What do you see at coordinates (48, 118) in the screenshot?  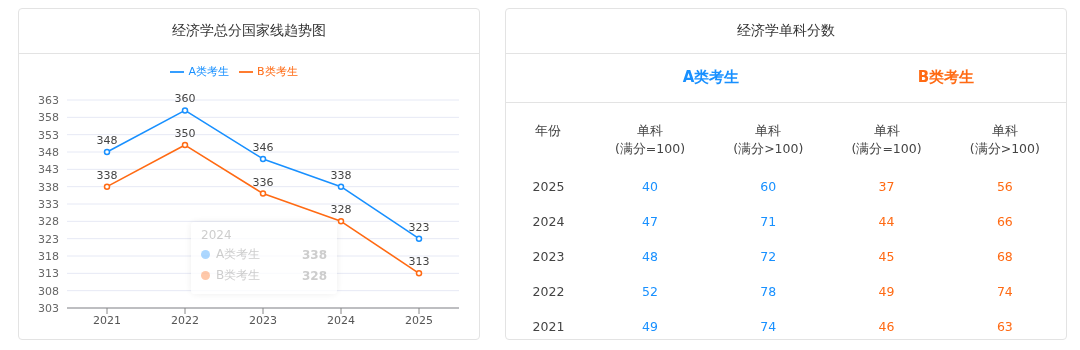 I see `y-tick-label: 358` at bounding box center [48, 118].